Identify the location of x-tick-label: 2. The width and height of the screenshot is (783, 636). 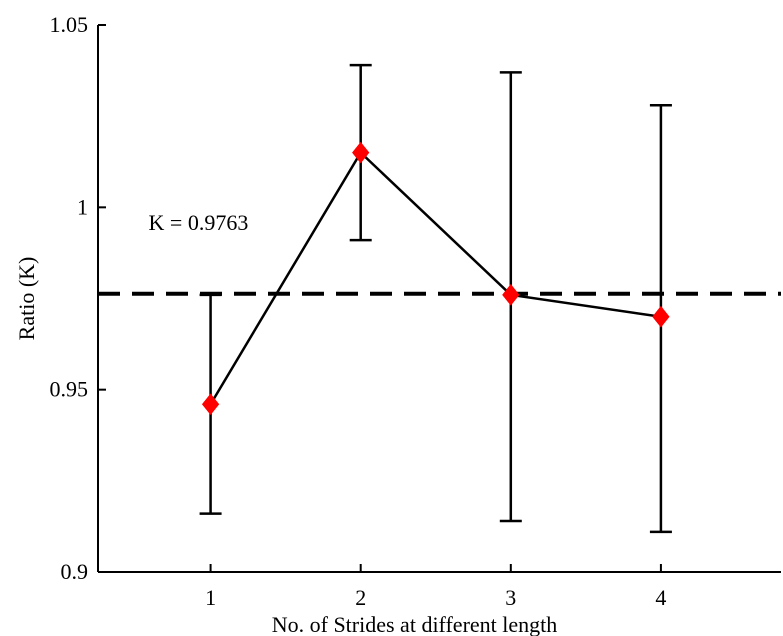
(360, 597).